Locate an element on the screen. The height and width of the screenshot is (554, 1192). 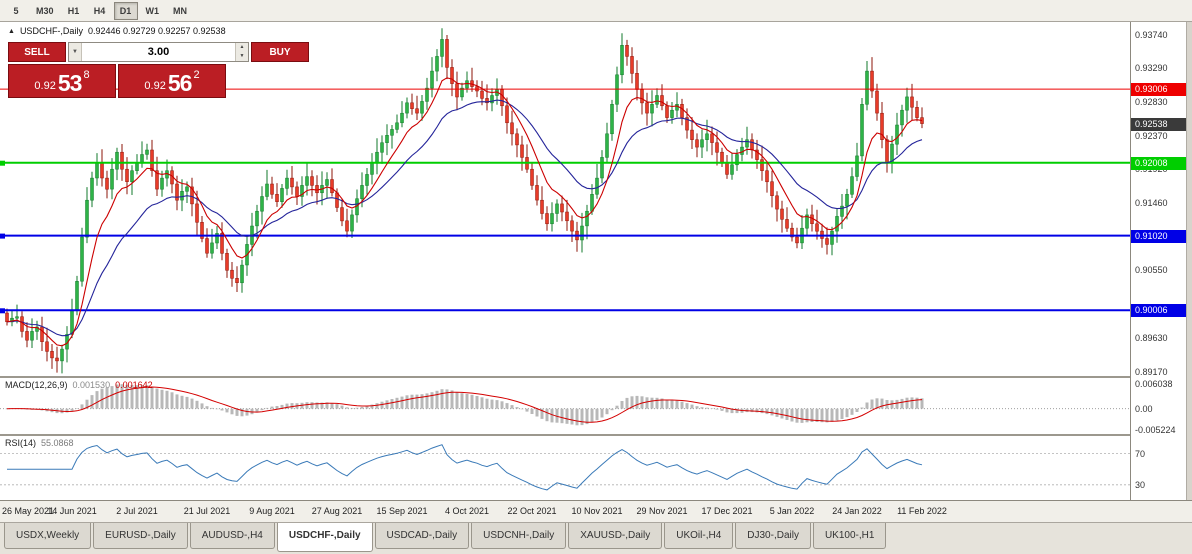
chart-tab-usdchf-daily: USDCHF-,Daily is located at coordinates (324, 537).